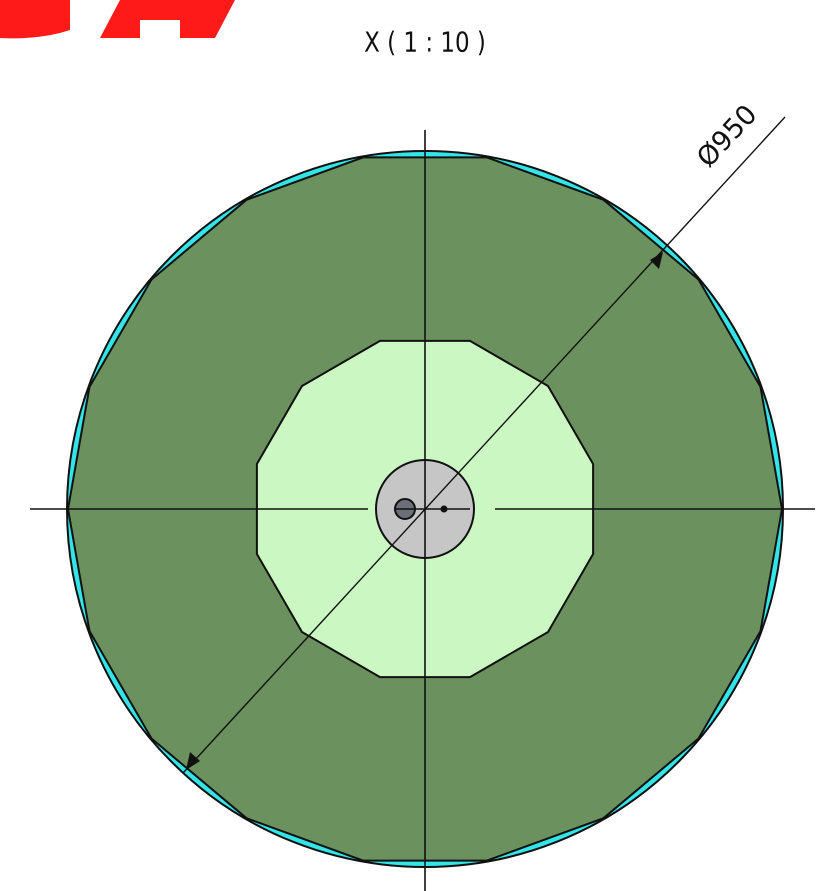 The image size is (832, 891). I want to click on cropped-heading, so click(117, 19).